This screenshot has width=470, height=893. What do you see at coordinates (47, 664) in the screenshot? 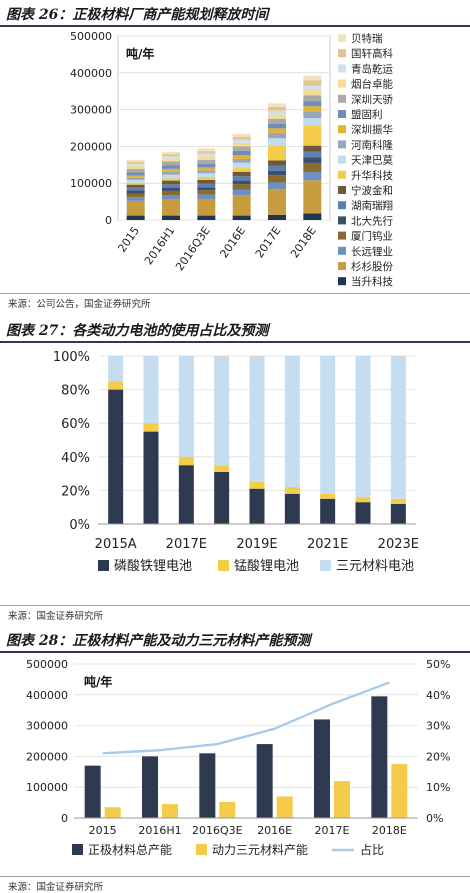
I see `y-tick-label: 500000` at bounding box center [47, 664].